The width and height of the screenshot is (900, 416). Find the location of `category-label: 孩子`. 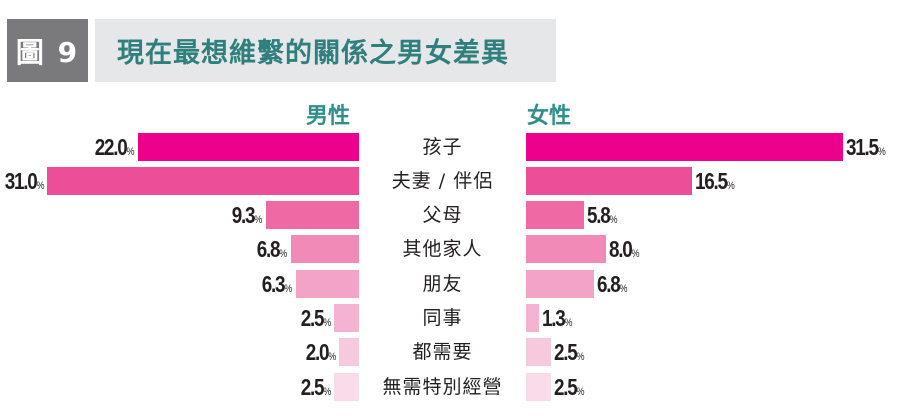

category-label: 孩子 is located at coordinates (442, 147).